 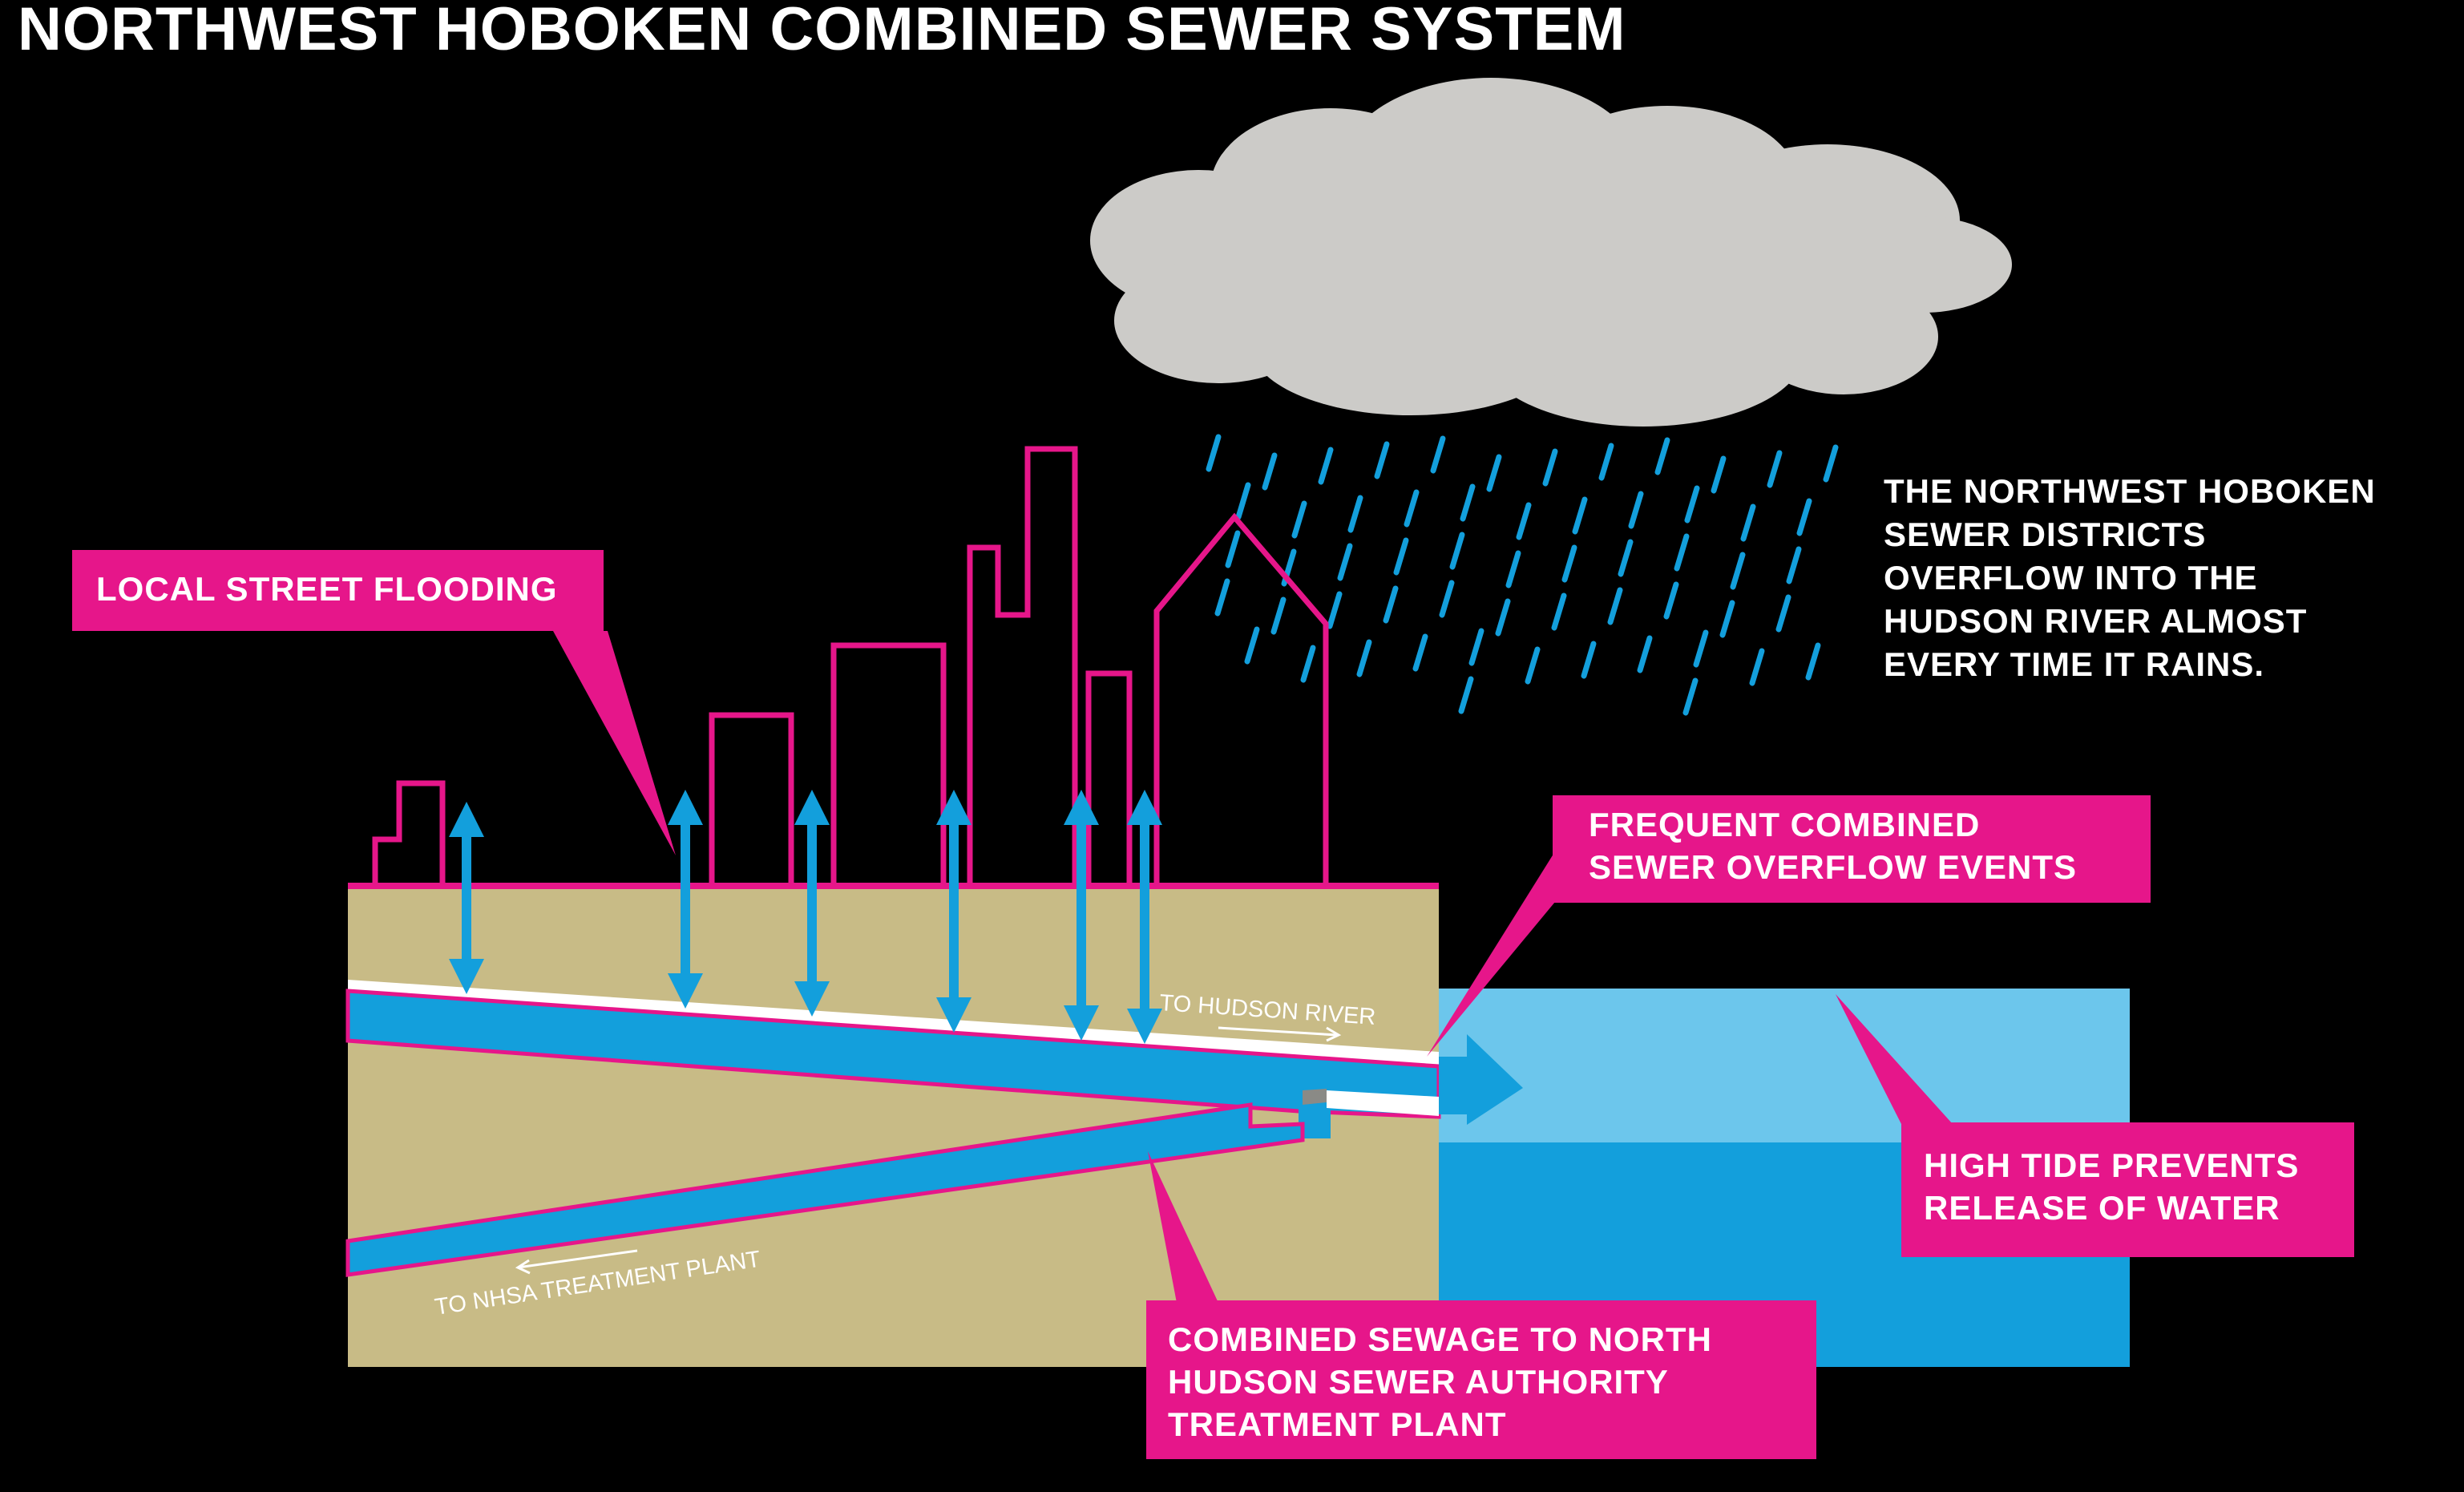 What do you see at coordinates (1440, 1339) in the screenshot?
I see `callout-text: COMBINED SEWAGE TO NORTH` at bounding box center [1440, 1339].